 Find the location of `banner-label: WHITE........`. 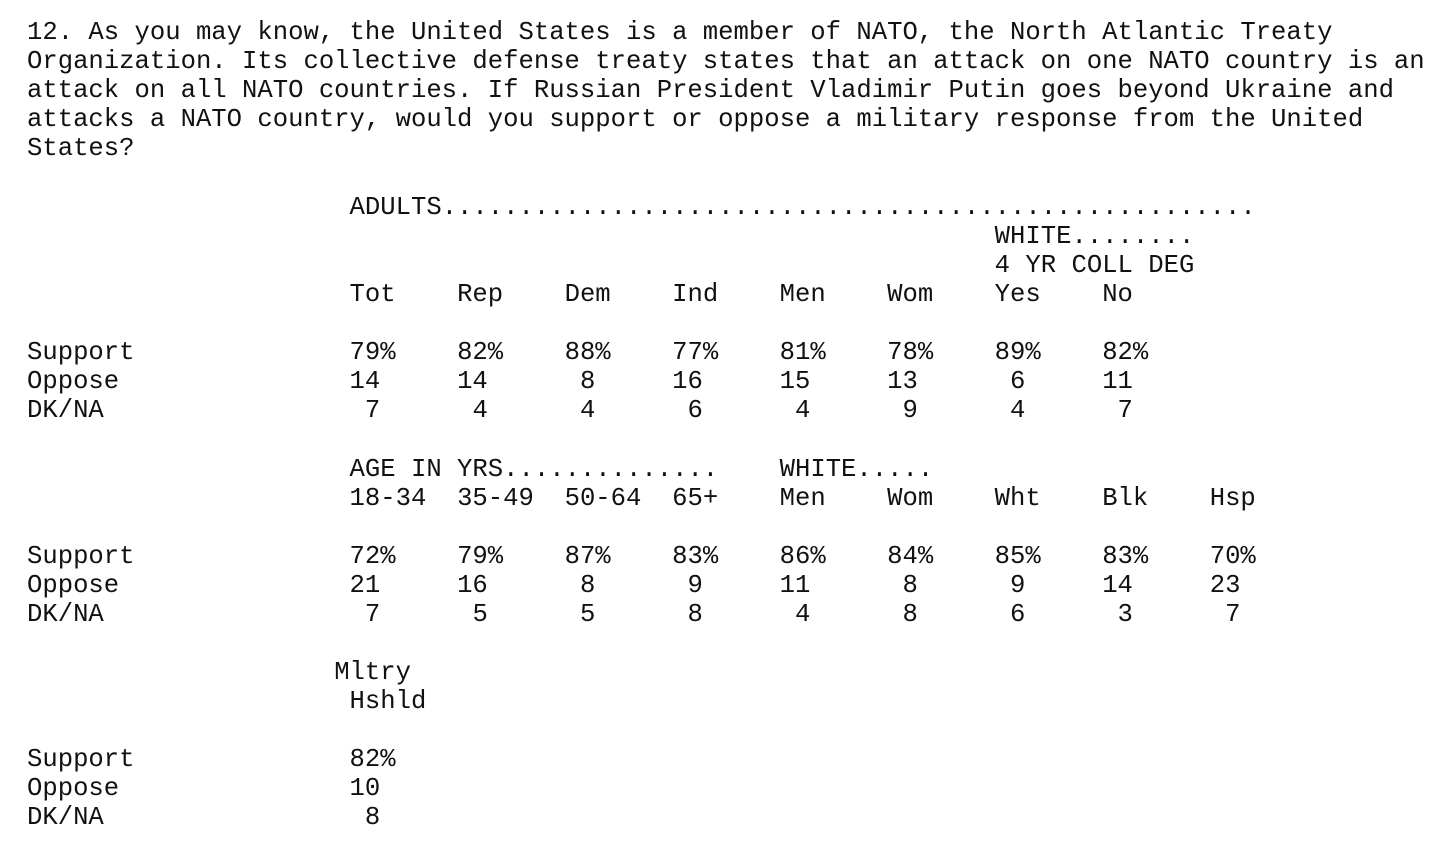

banner-label: WHITE........ is located at coordinates (1094, 236).